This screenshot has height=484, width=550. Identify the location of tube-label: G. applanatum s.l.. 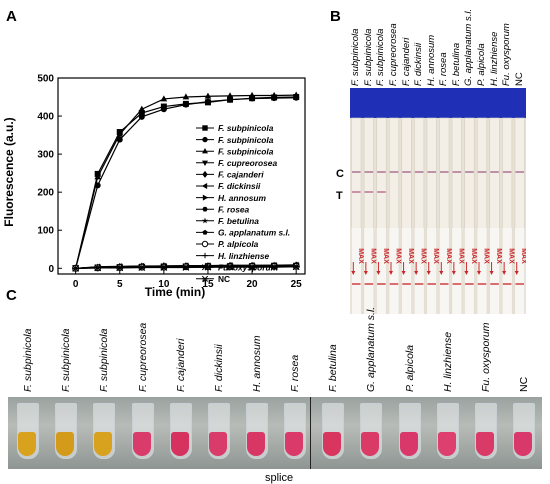
(371, 349).